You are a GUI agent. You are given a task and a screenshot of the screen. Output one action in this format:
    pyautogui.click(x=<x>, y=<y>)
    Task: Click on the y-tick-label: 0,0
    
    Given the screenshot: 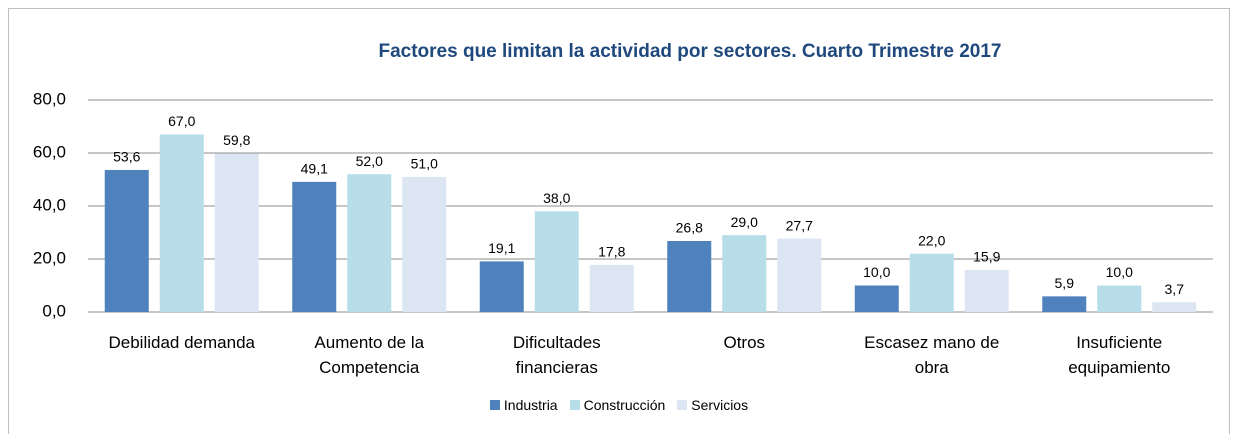 What is the action you would take?
    pyautogui.click(x=54, y=310)
    